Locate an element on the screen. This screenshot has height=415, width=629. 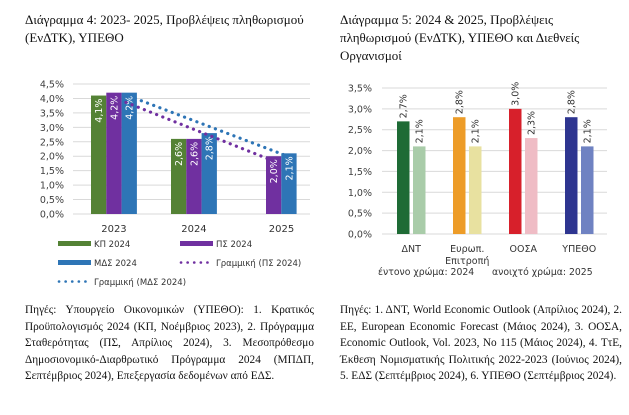
legend-label: ΠΣ 2024 is located at coordinates (234, 245).